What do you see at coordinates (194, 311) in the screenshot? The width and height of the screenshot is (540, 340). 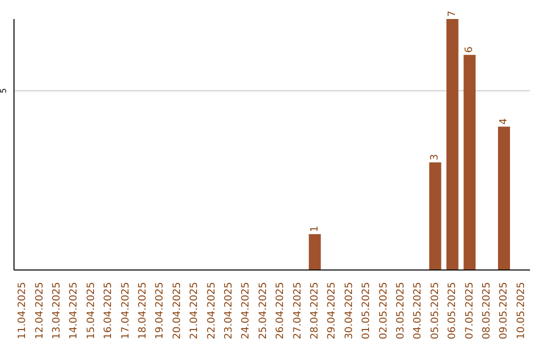 I see `x-tick-label: 21.04.2025` at bounding box center [194, 311].